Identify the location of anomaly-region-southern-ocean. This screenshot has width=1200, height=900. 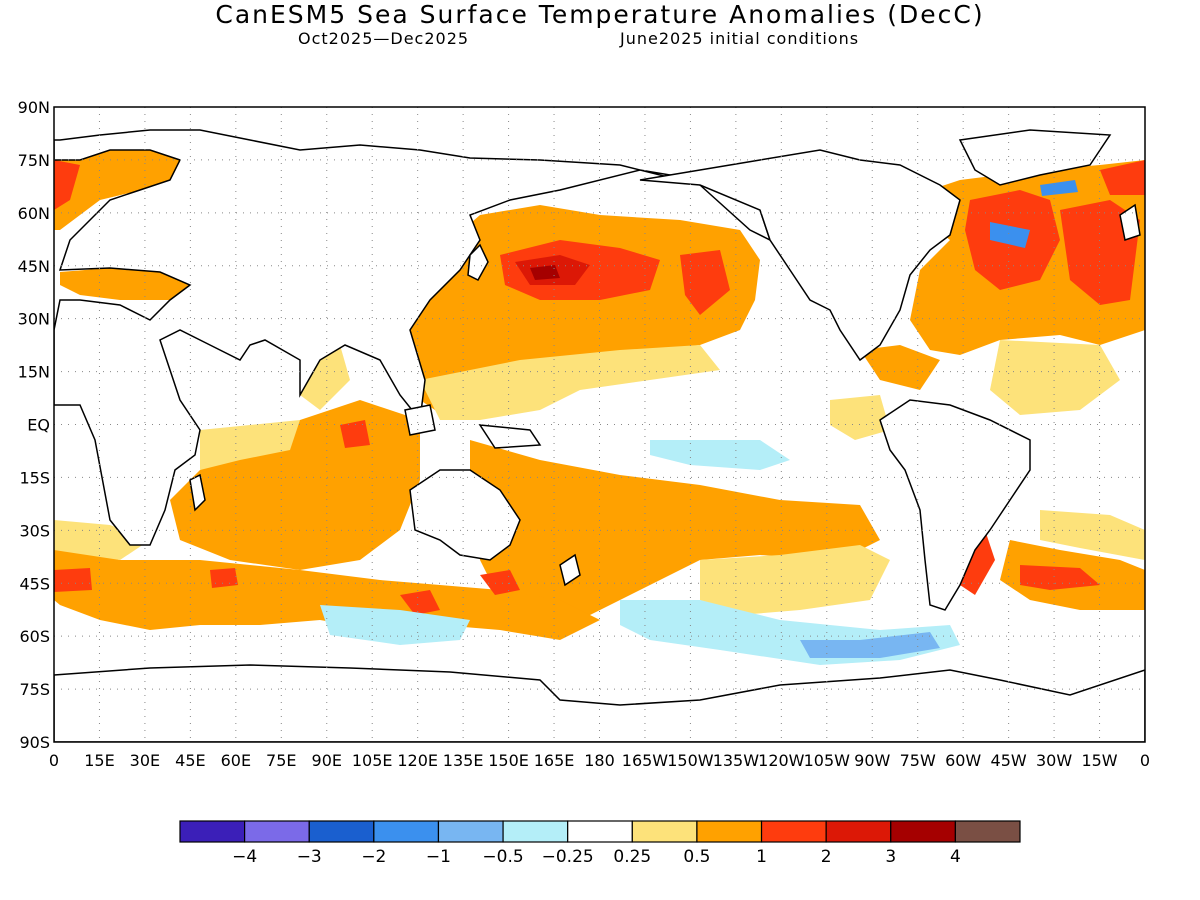
(327, 592).